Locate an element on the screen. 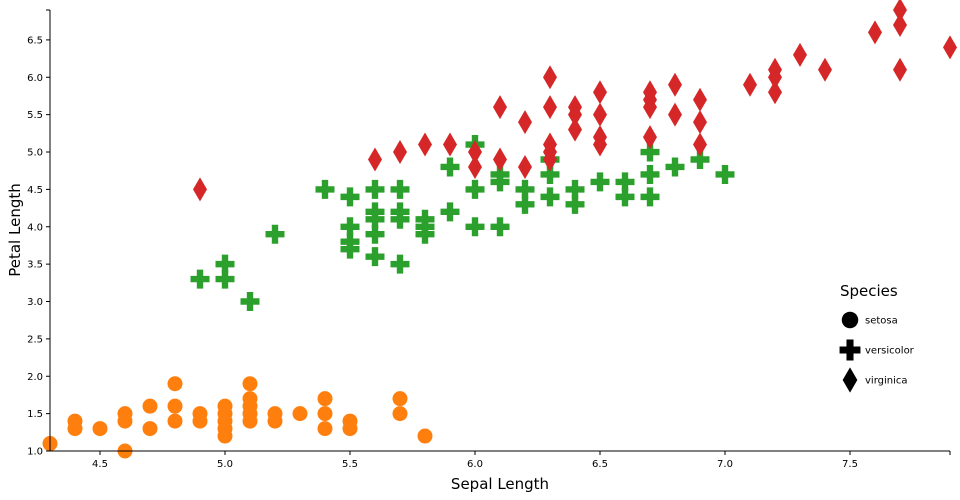  x-tick-label: 4.5 is located at coordinates (100, 464).